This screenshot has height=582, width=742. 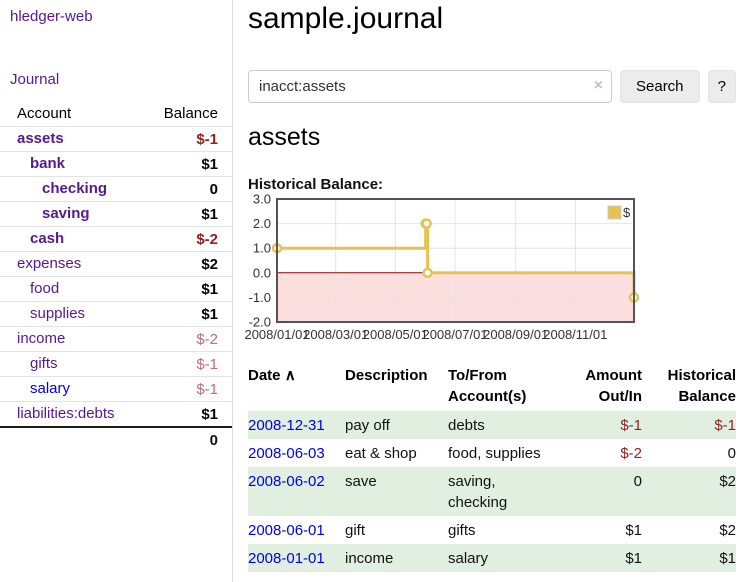 What do you see at coordinates (116, 213) in the screenshot?
I see `account-row-saving: saving $1` at bounding box center [116, 213].